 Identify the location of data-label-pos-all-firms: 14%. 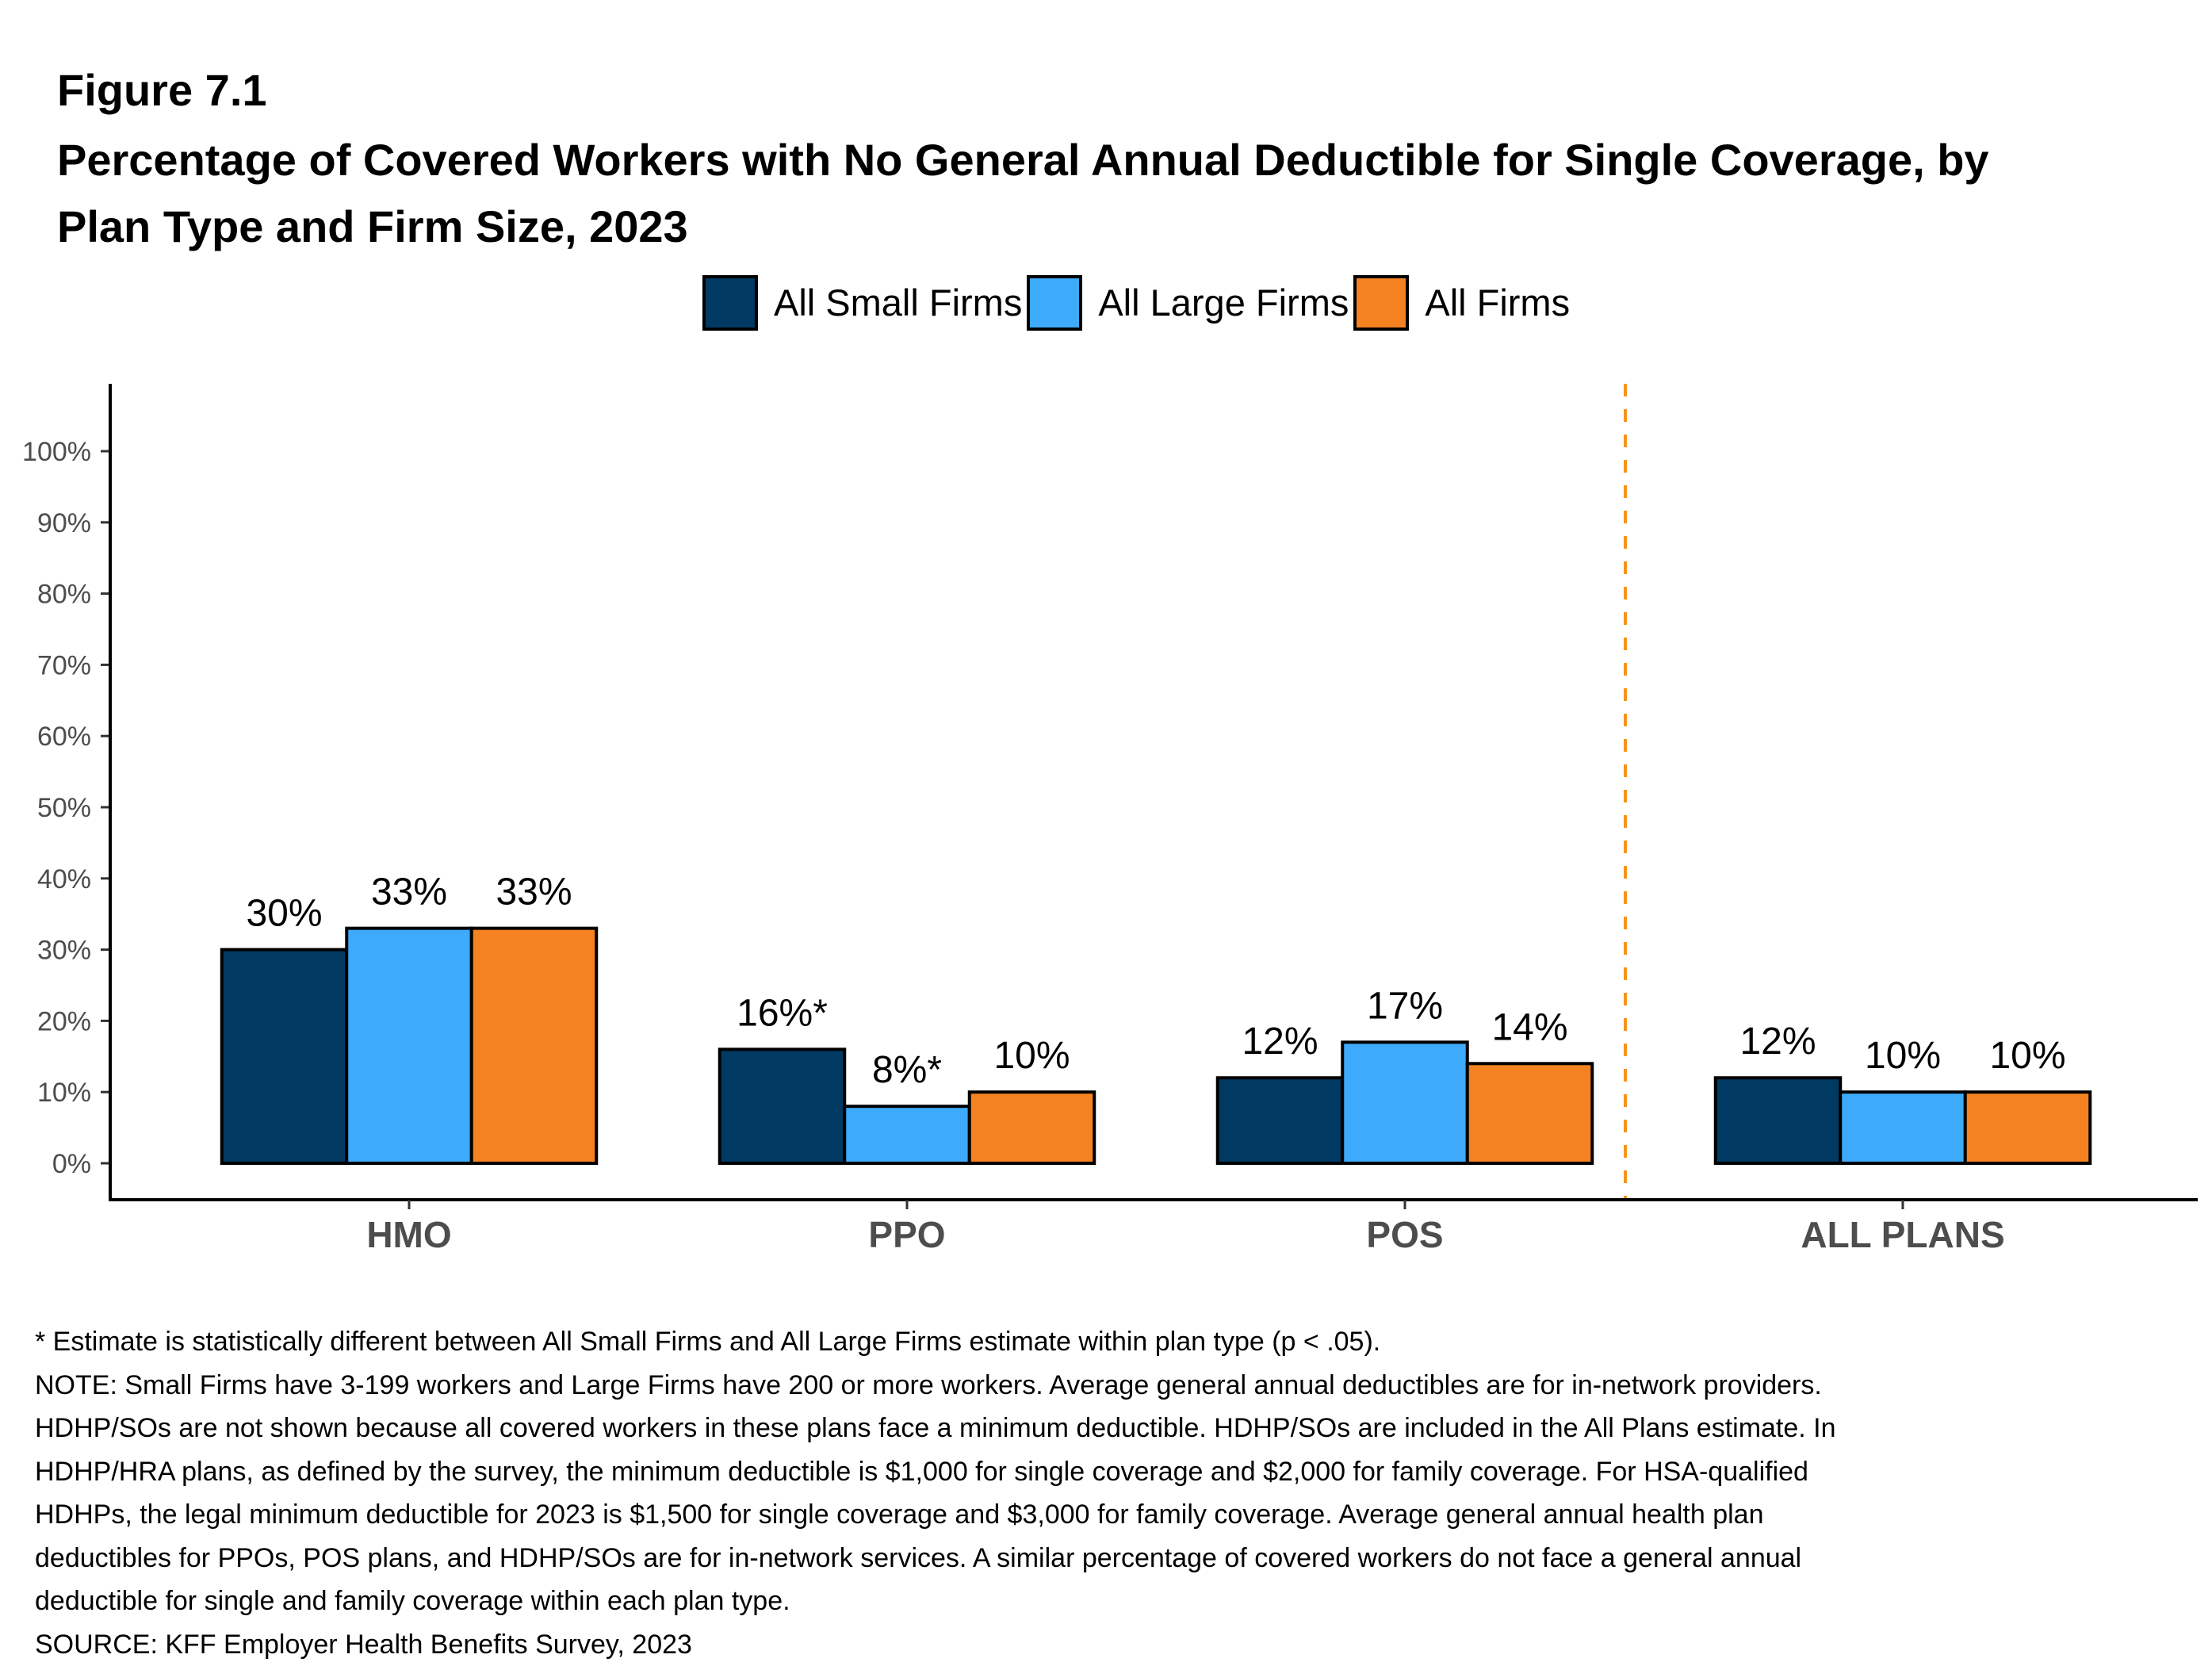
(1529, 1027).